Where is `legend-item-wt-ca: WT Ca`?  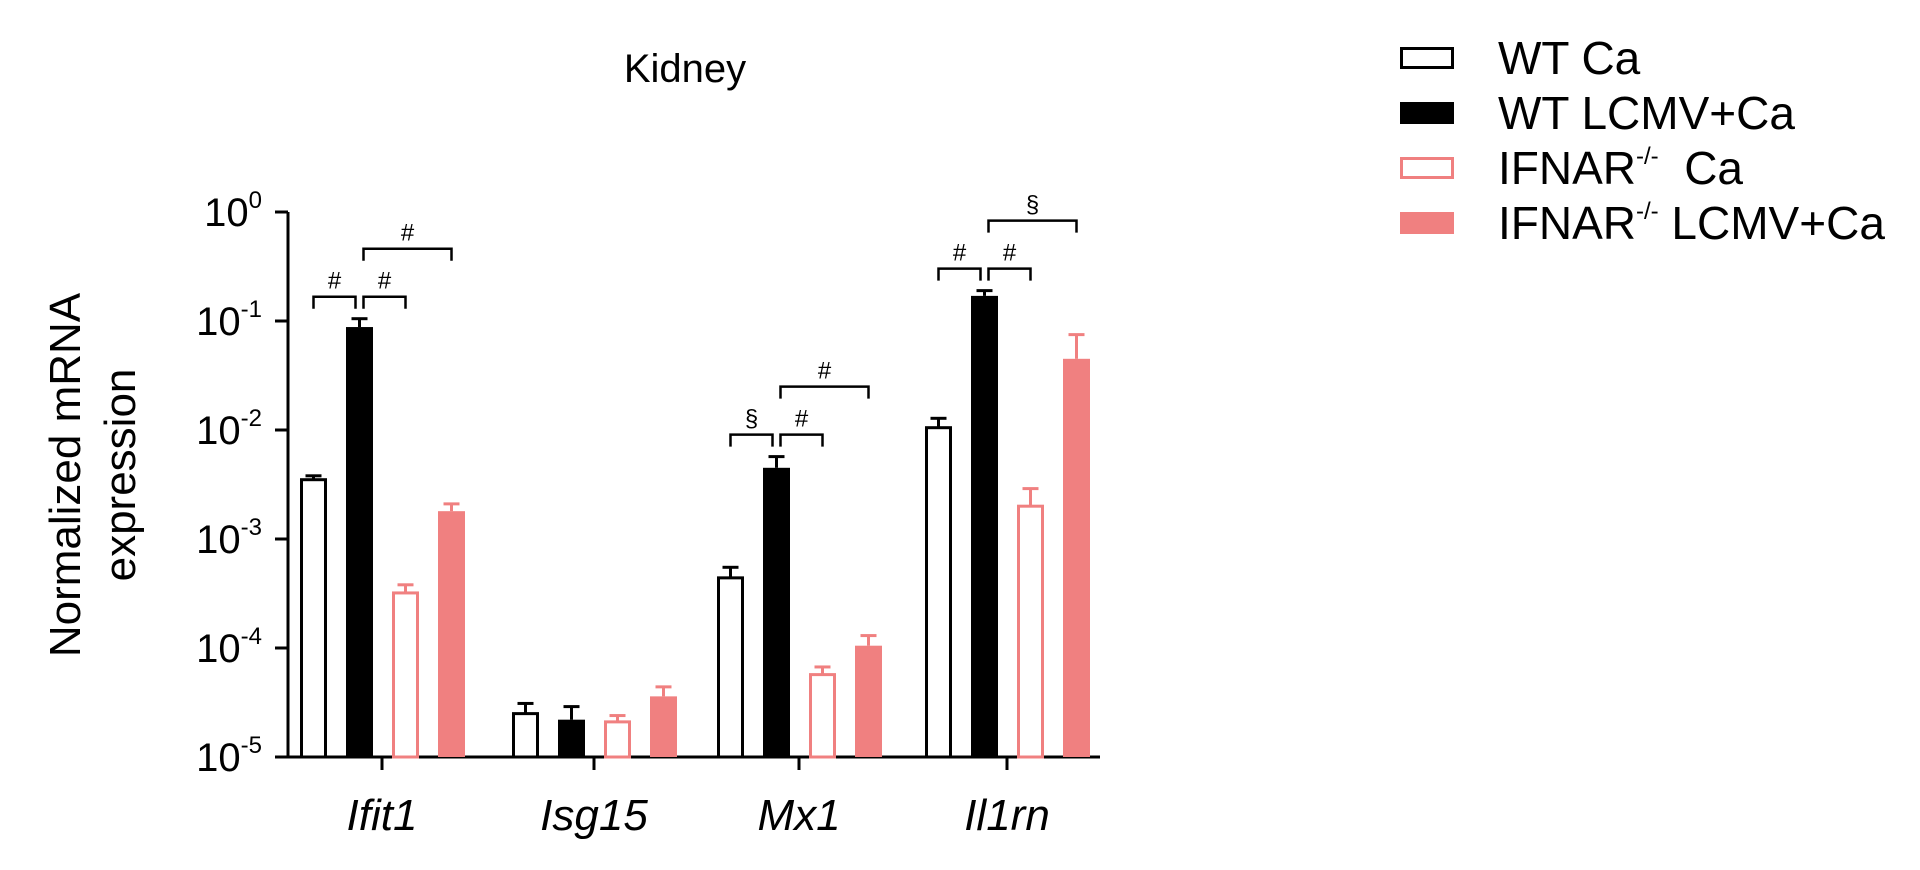
legend-item-wt-ca: WT Ca is located at coordinates (1642, 57).